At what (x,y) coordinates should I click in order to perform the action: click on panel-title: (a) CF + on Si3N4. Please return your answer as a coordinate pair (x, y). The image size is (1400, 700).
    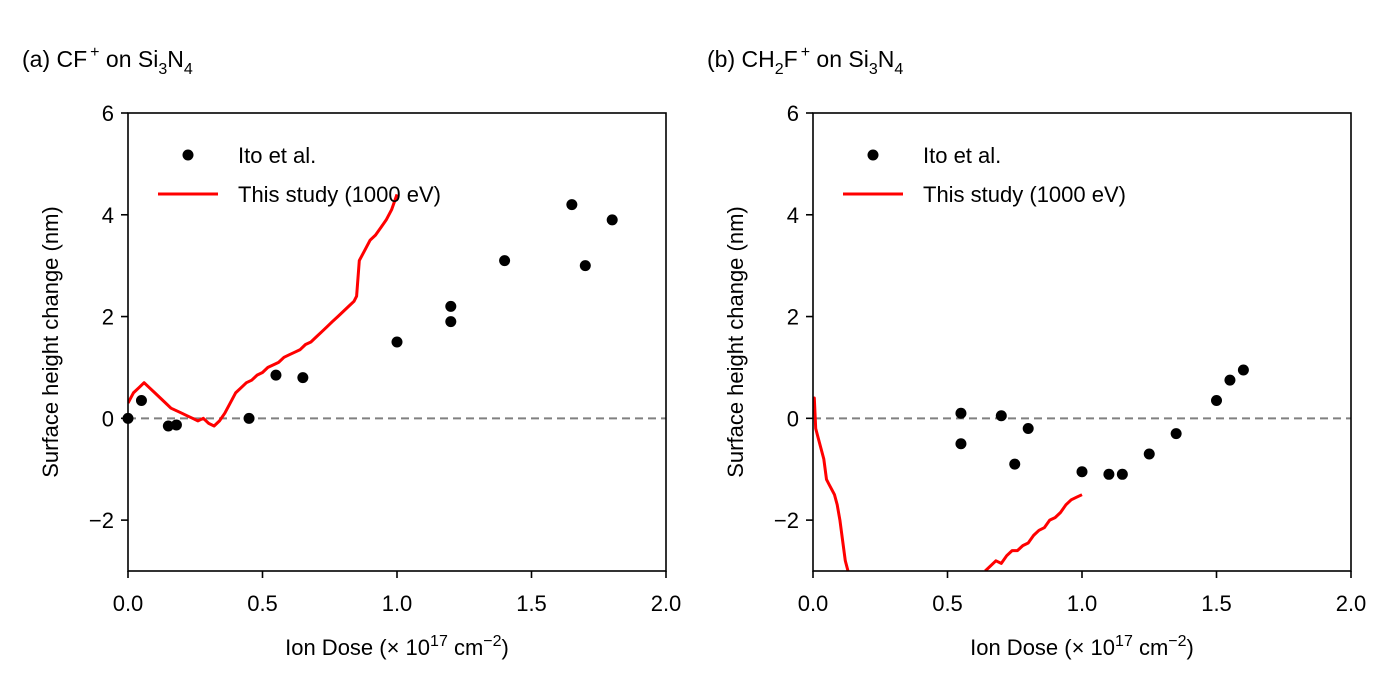
    Looking at the image, I should click on (107, 61).